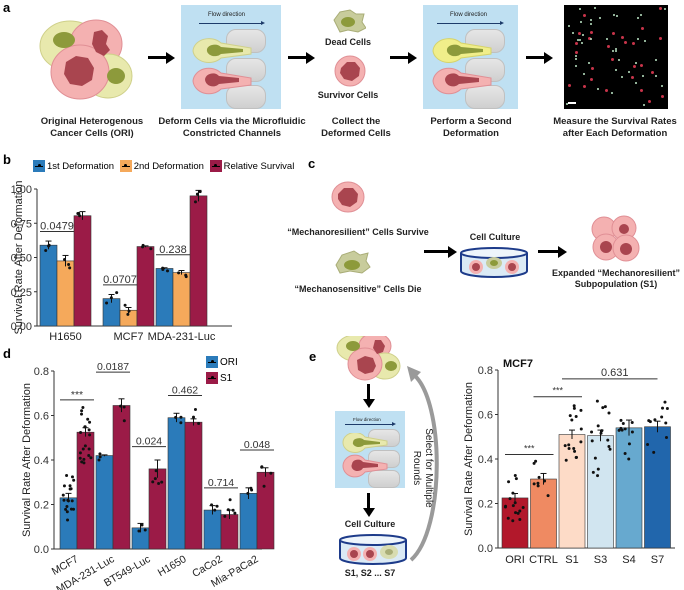  Describe the element at coordinates (182, 335) in the screenshot. I see `x-tick-label: MDA-231-Luc` at that location.